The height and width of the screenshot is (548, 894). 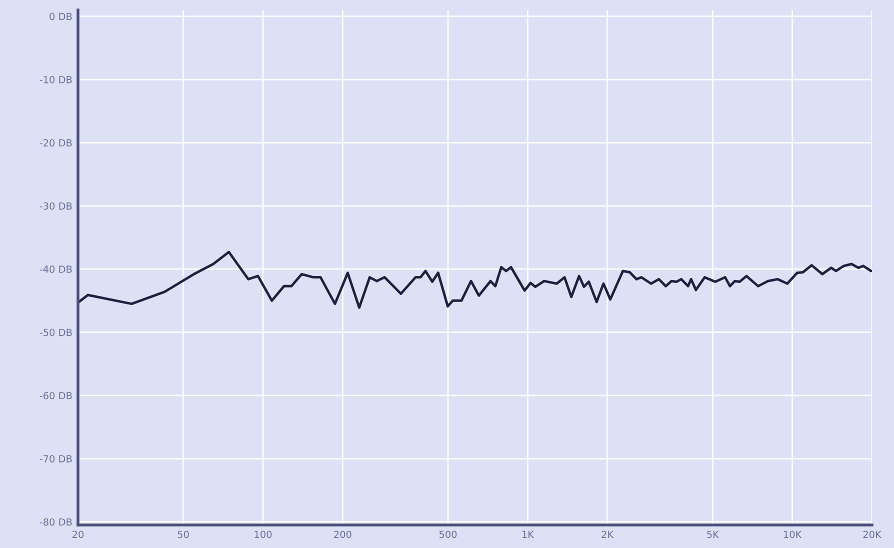 What do you see at coordinates (343, 534) in the screenshot?
I see `x-tick-label: 200` at bounding box center [343, 534].